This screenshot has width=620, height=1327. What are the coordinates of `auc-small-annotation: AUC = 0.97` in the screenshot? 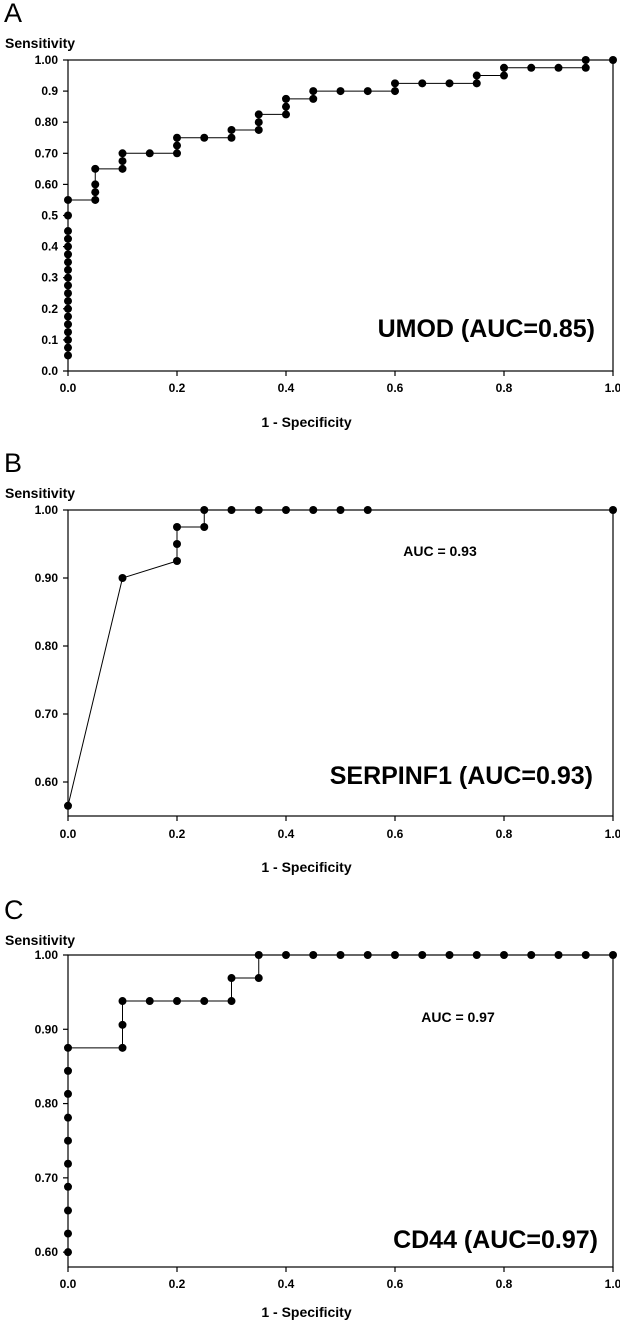 It's located at (458, 1017).